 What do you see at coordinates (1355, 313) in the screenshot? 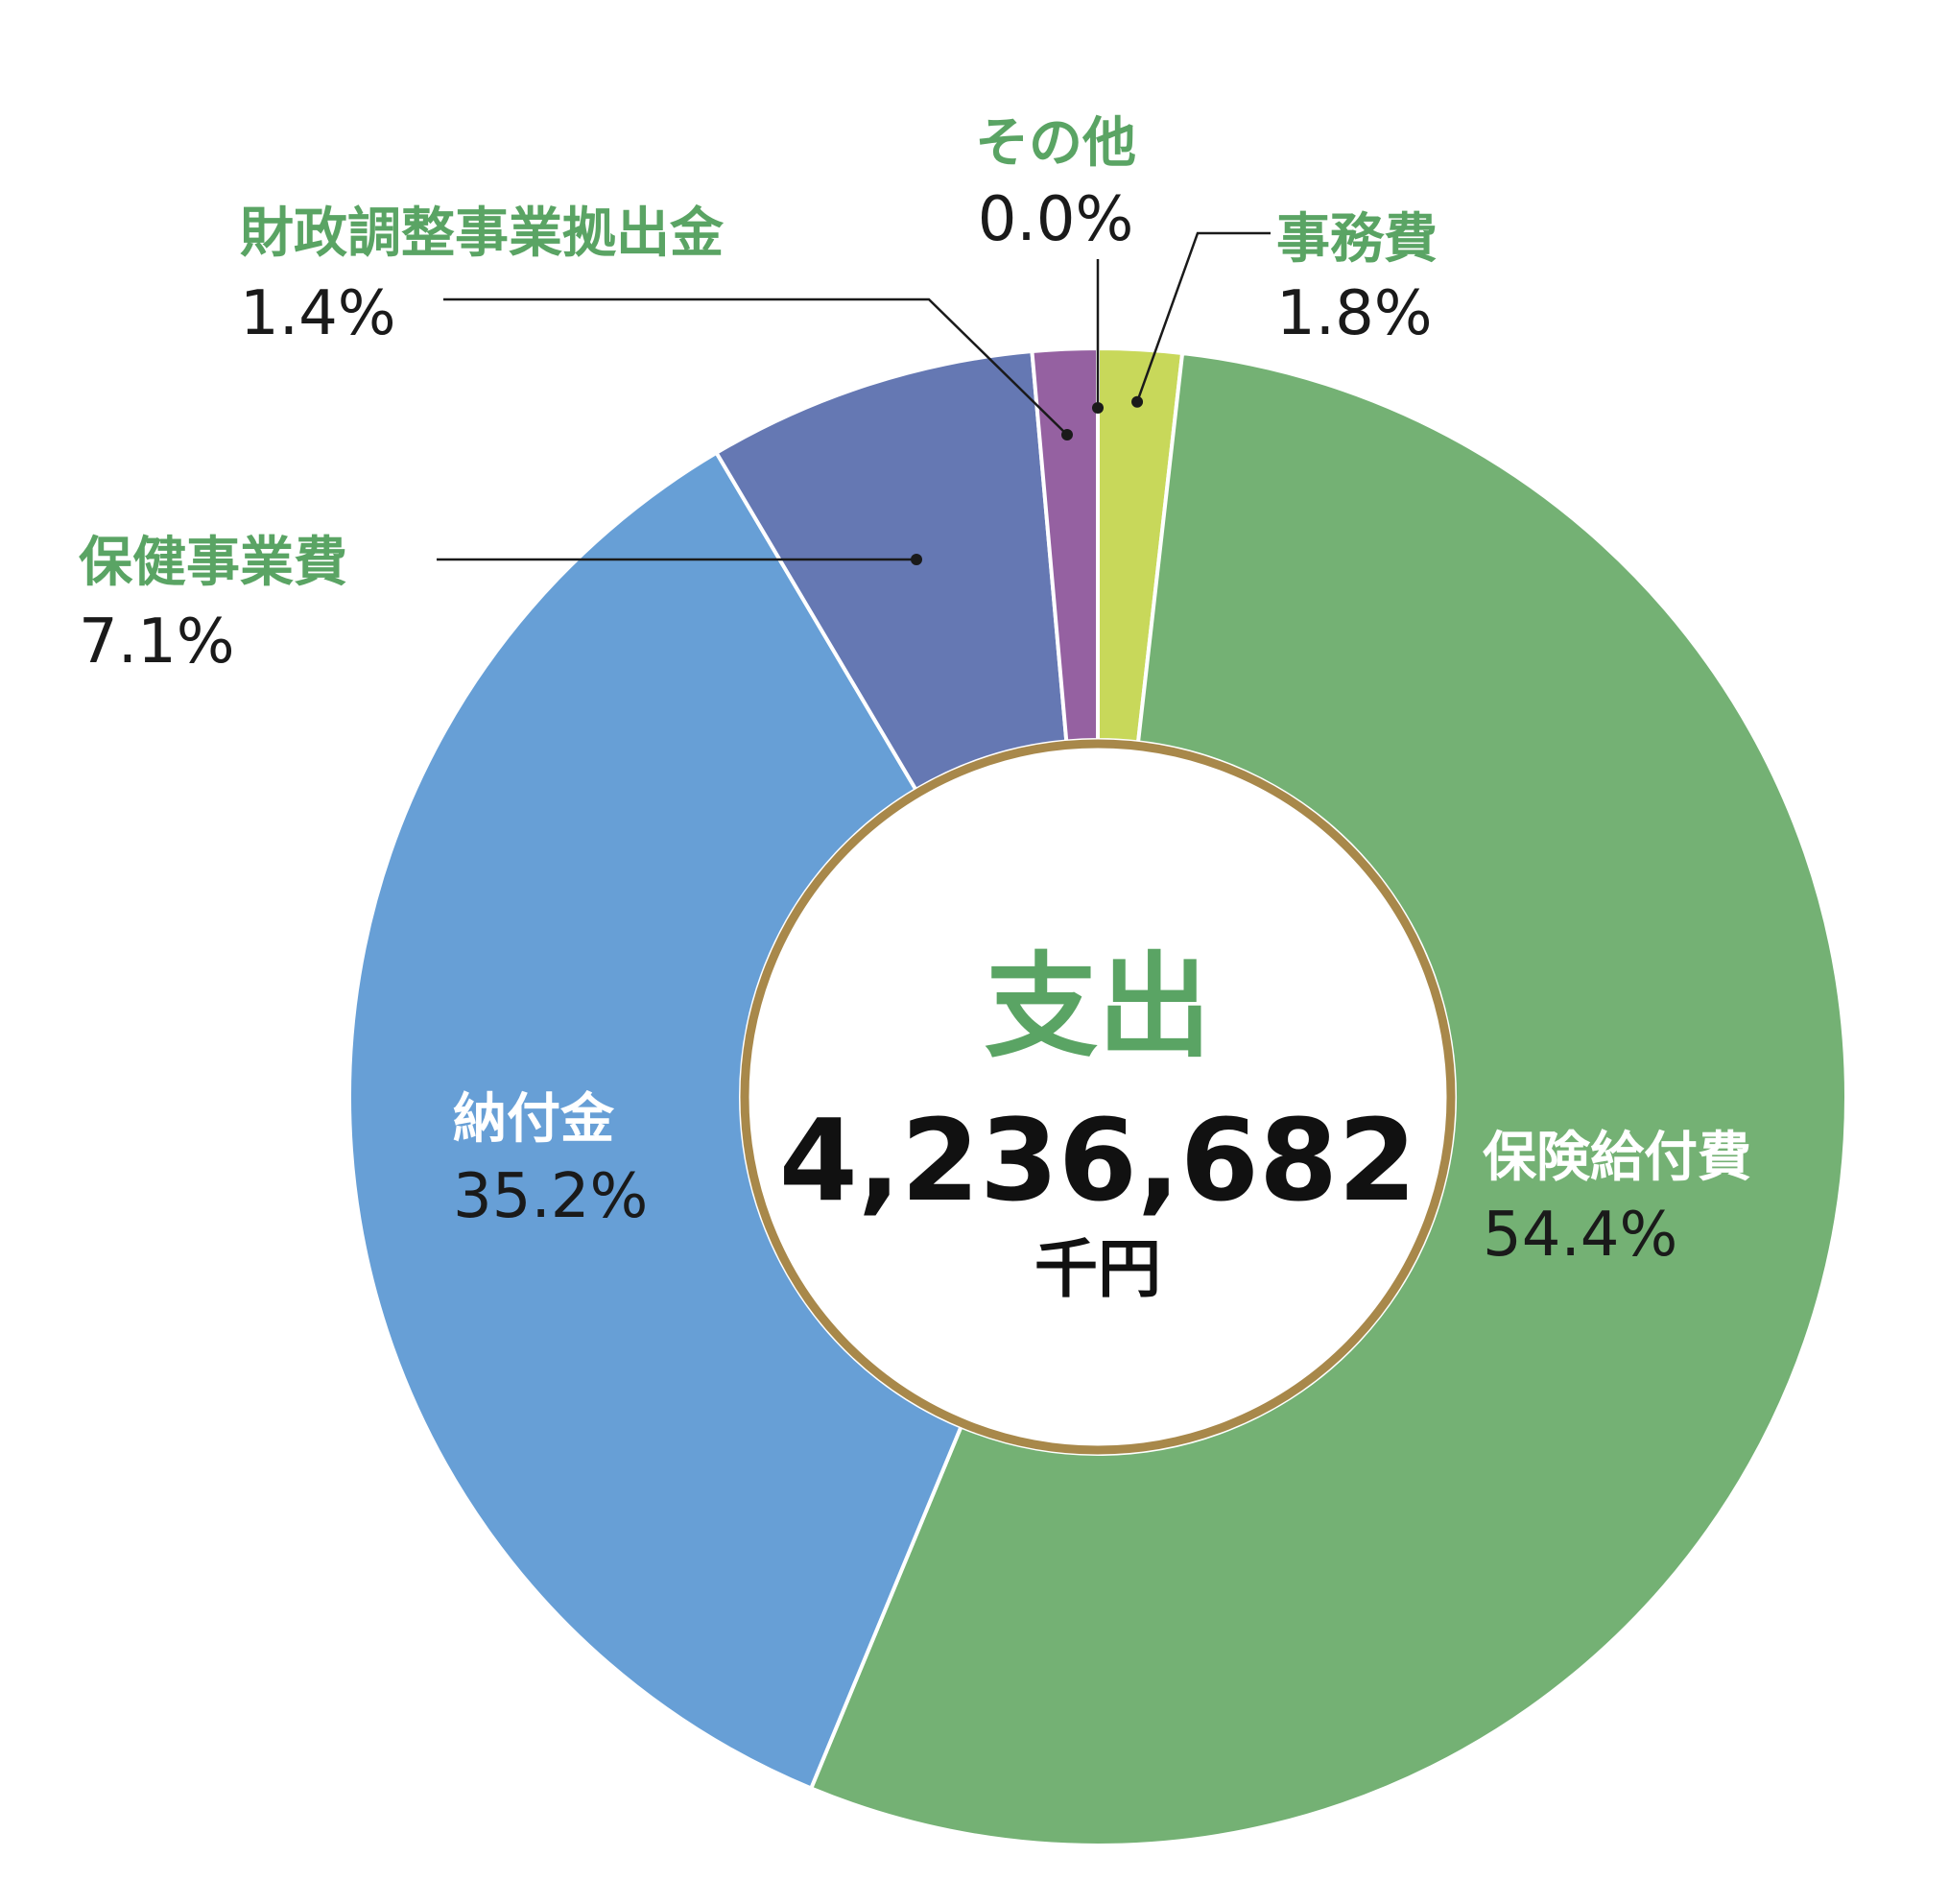
I see `slice-percent-0: 1.8%` at bounding box center [1355, 313].